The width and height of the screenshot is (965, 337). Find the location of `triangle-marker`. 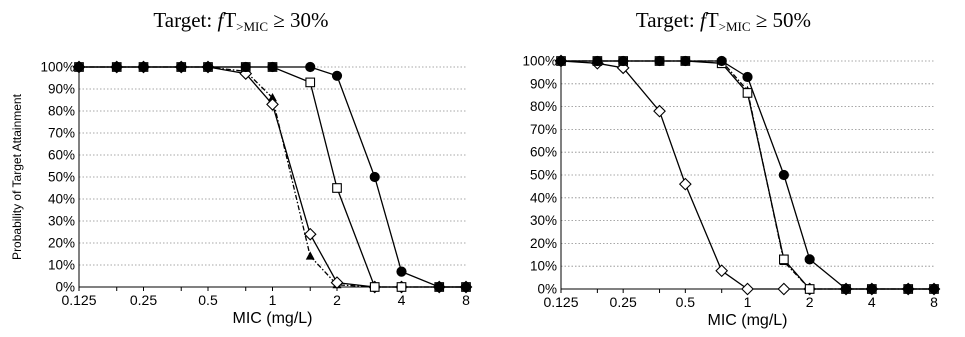

triangle-marker is located at coordinates (310, 255).